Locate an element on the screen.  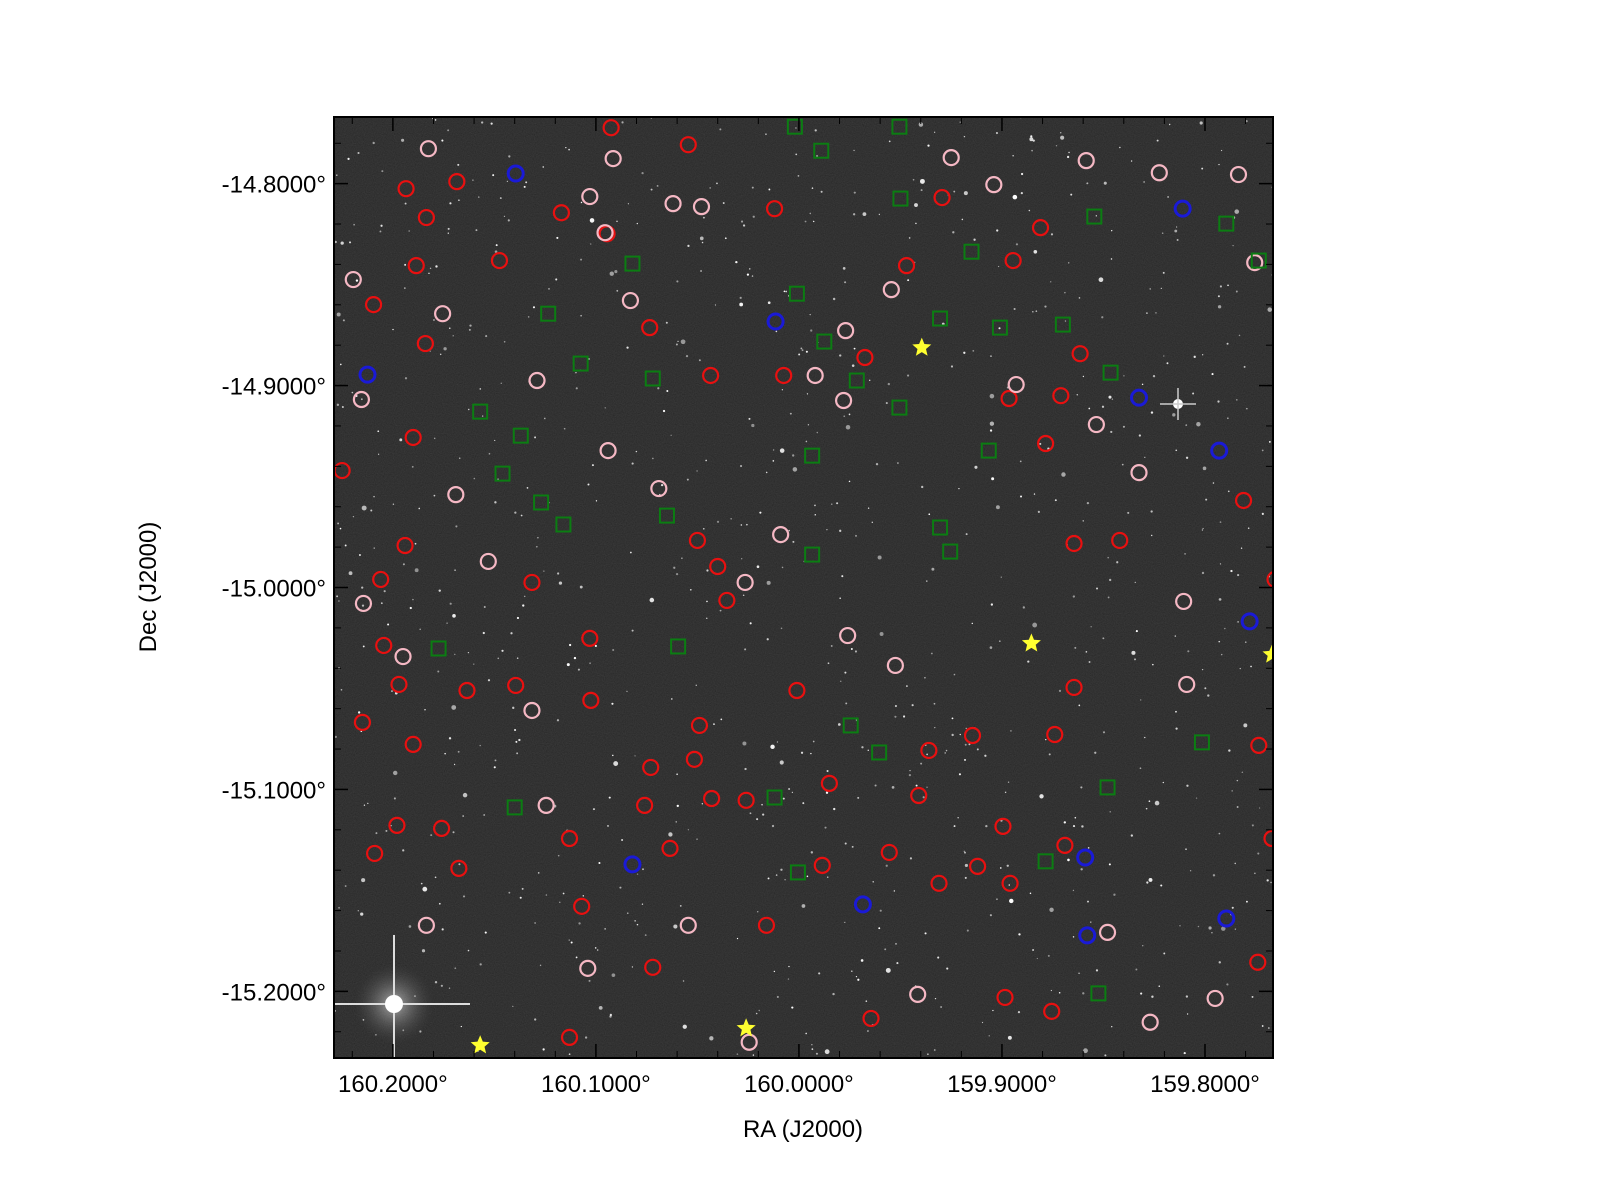
x-tick-label: 159.8000° is located at coordinates (1205, 1084).